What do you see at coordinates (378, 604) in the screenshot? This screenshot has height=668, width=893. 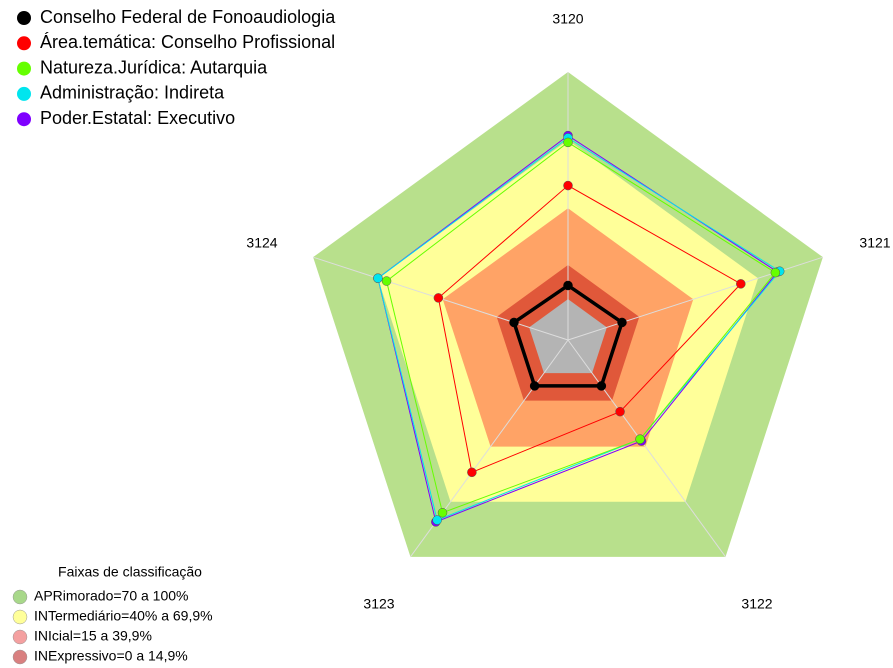 I see `axis-label: 3123` at bounding box center [378, 604].